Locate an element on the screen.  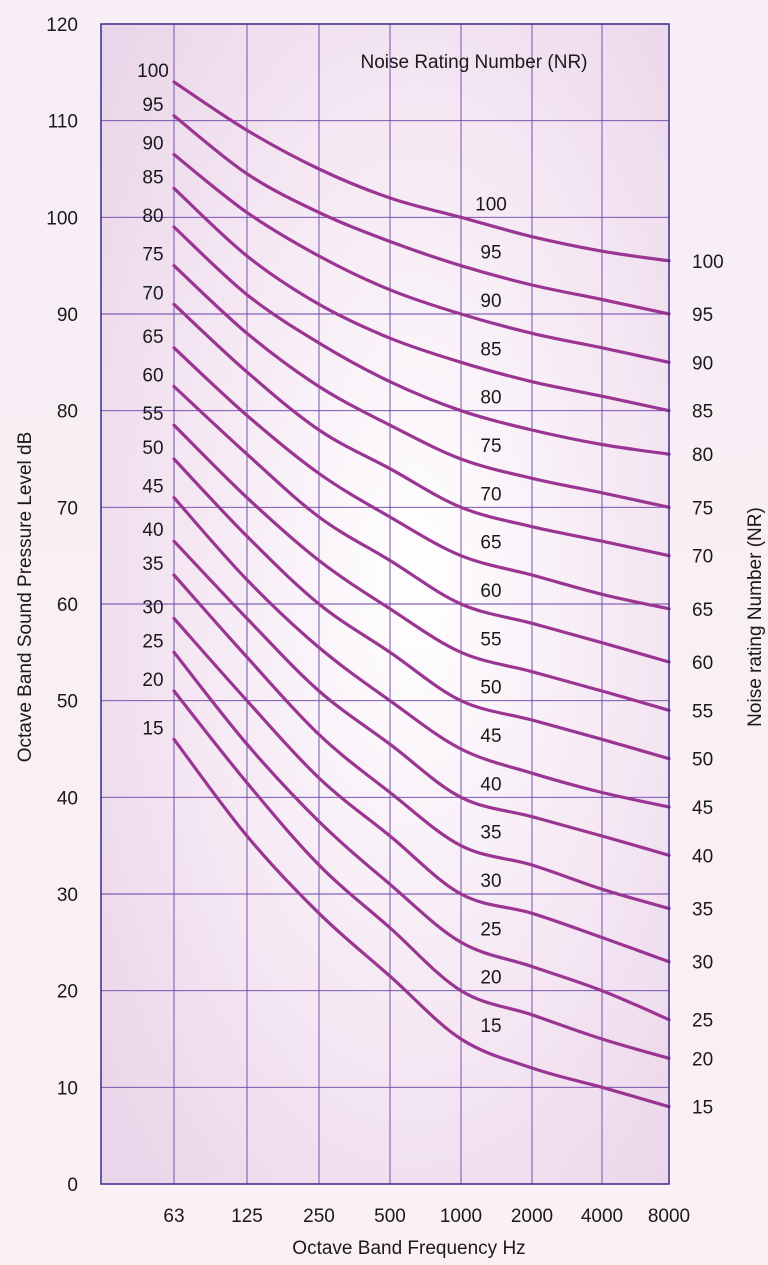
label-left-nr-45: 45 is located at coordinates (152, 487).